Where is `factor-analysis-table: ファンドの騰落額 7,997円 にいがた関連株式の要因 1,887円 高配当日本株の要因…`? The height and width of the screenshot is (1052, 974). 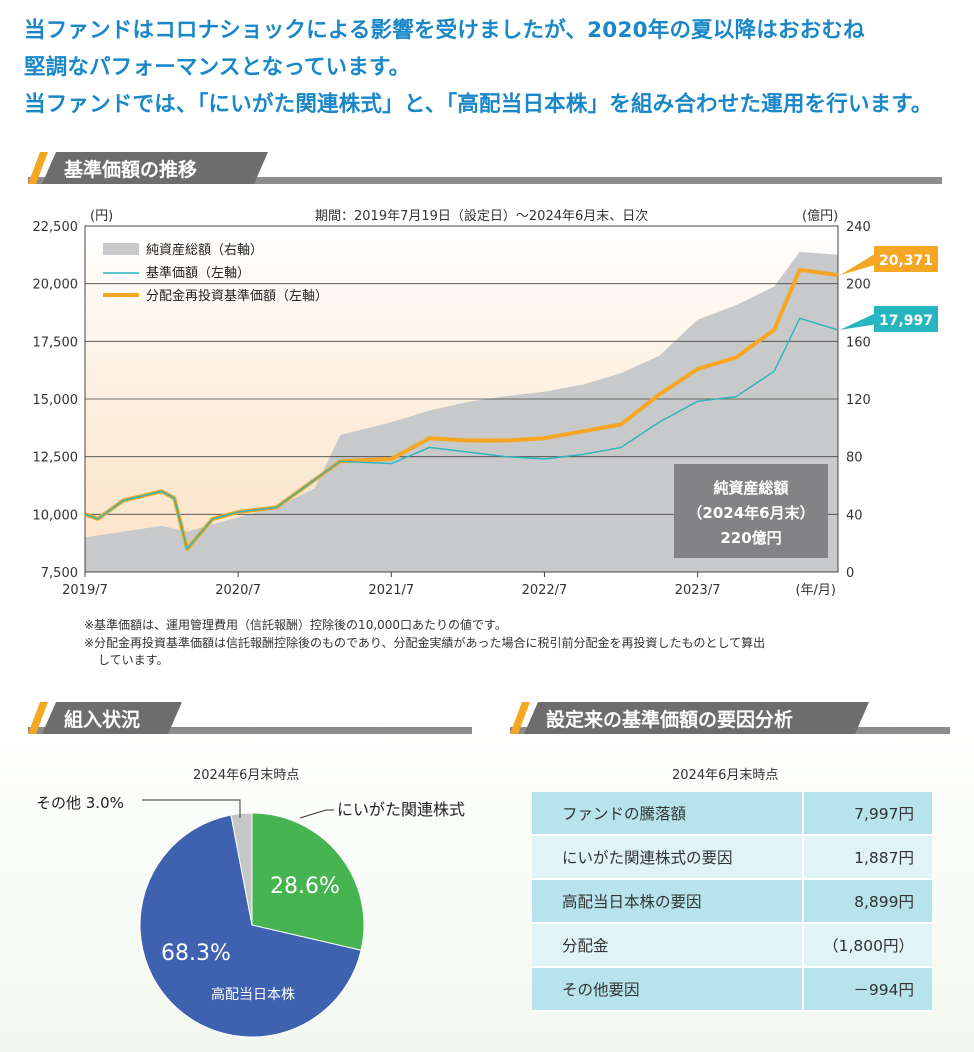
factor-analysis-table: ファンドの騰落額 7,997円 にいがた関連株式の要因 1,887円 高配当日本株の要因… is located at coordinates (732, 902).